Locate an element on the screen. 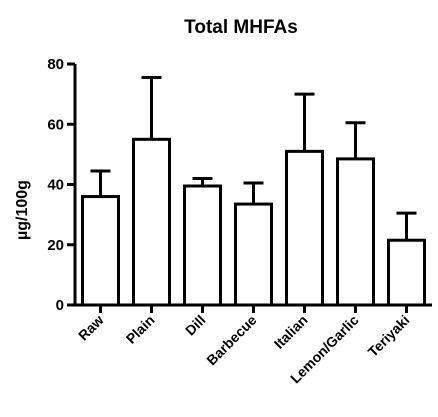 The image size is (438, 417). y-tick-label: 20 is located at coordinates (55, 245).